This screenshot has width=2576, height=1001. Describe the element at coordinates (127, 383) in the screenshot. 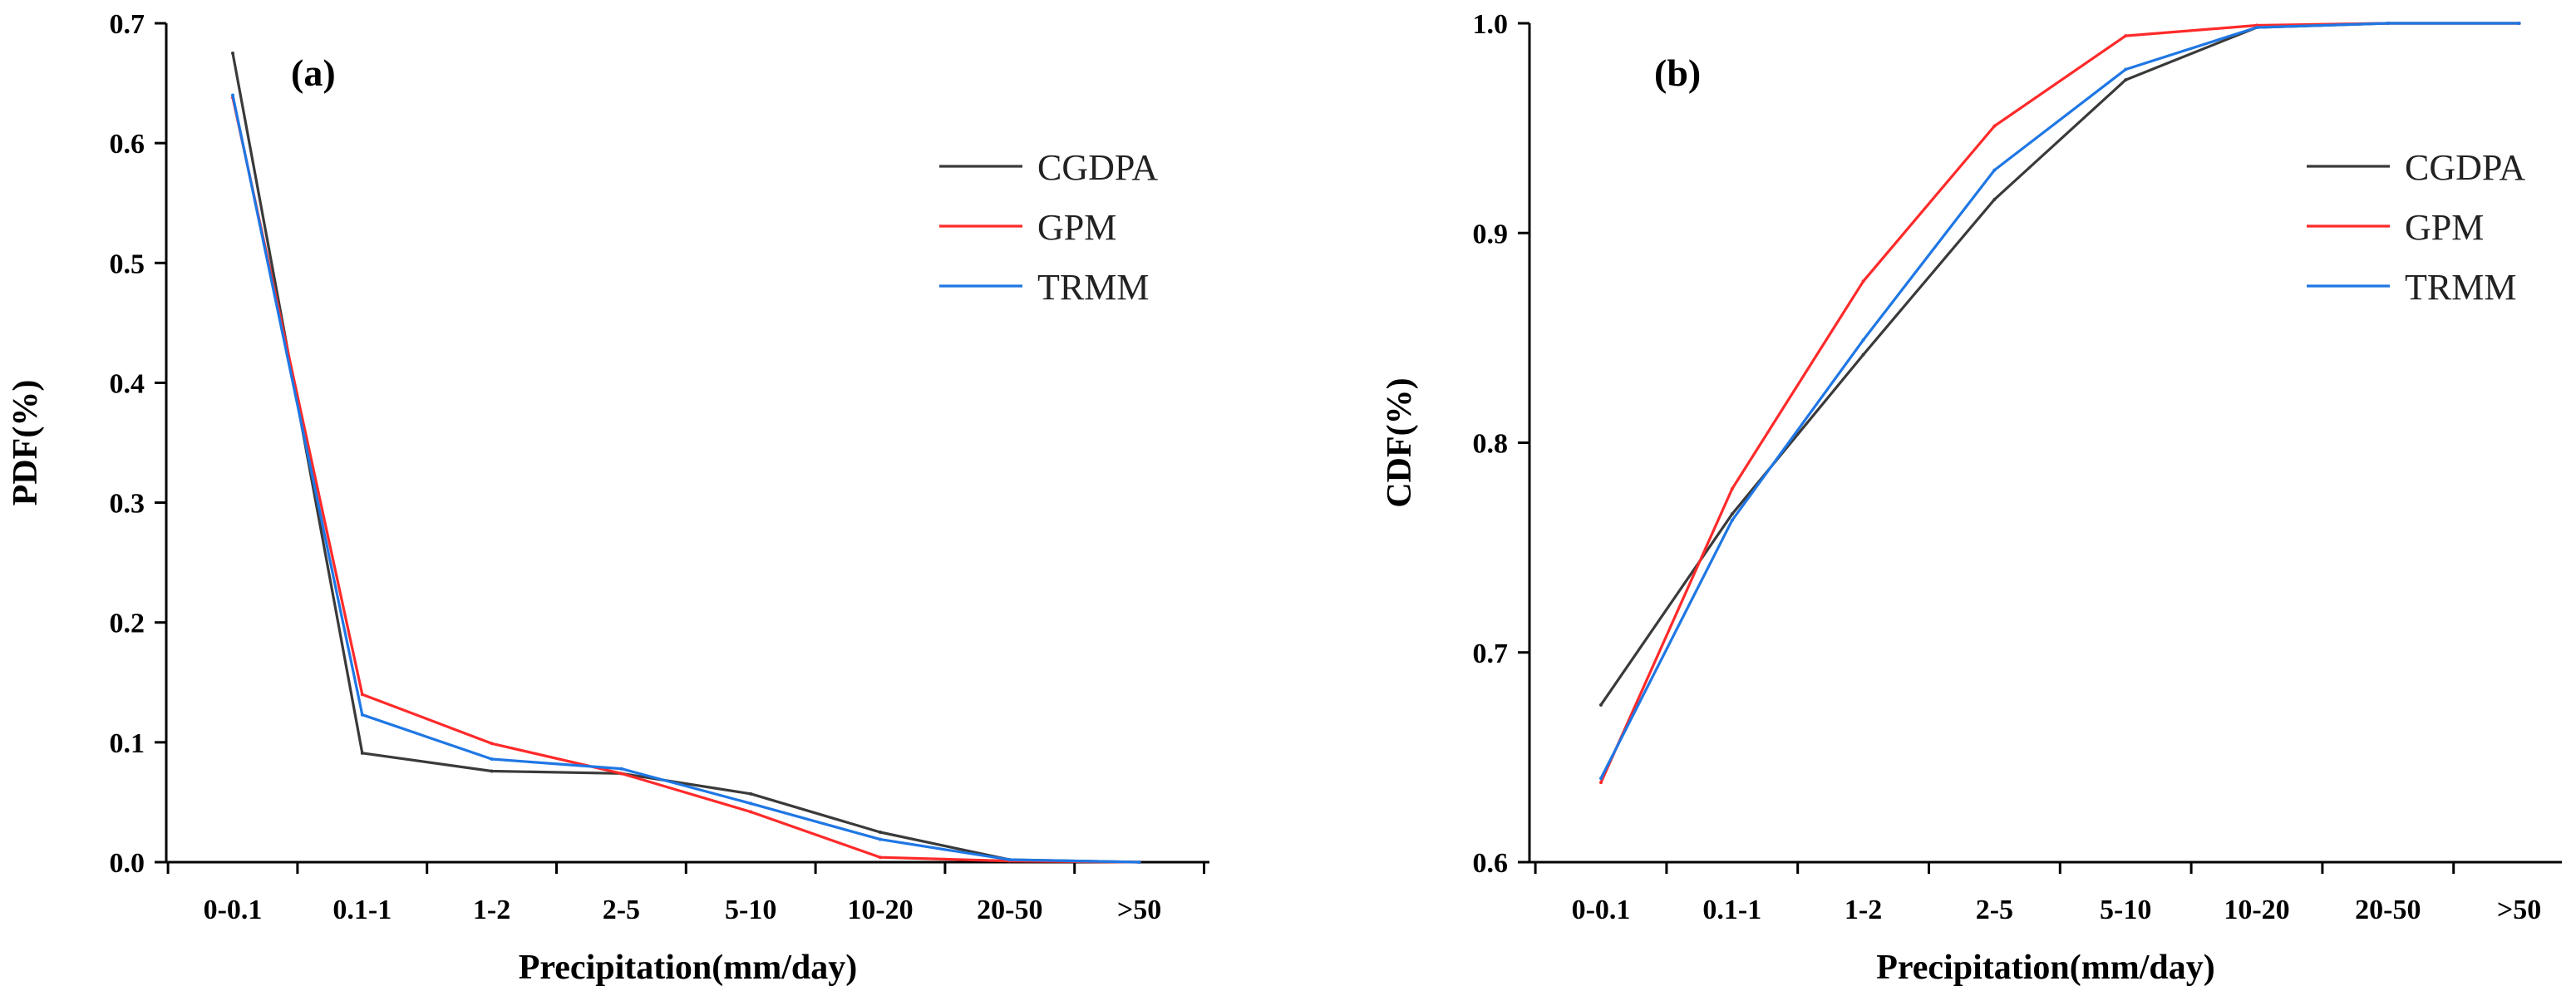

I see `y-tick-label: 0.4` at that location.